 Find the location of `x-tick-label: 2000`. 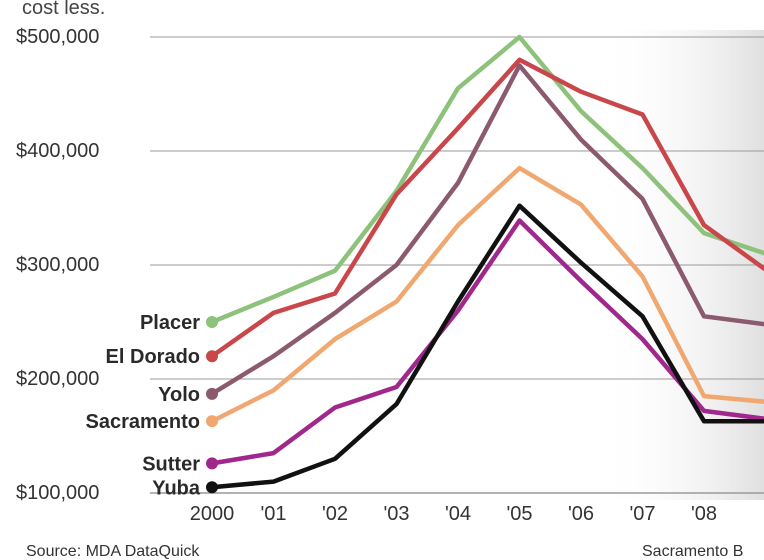

x-tick-label: 2000 is located at coordinates (212, 514).